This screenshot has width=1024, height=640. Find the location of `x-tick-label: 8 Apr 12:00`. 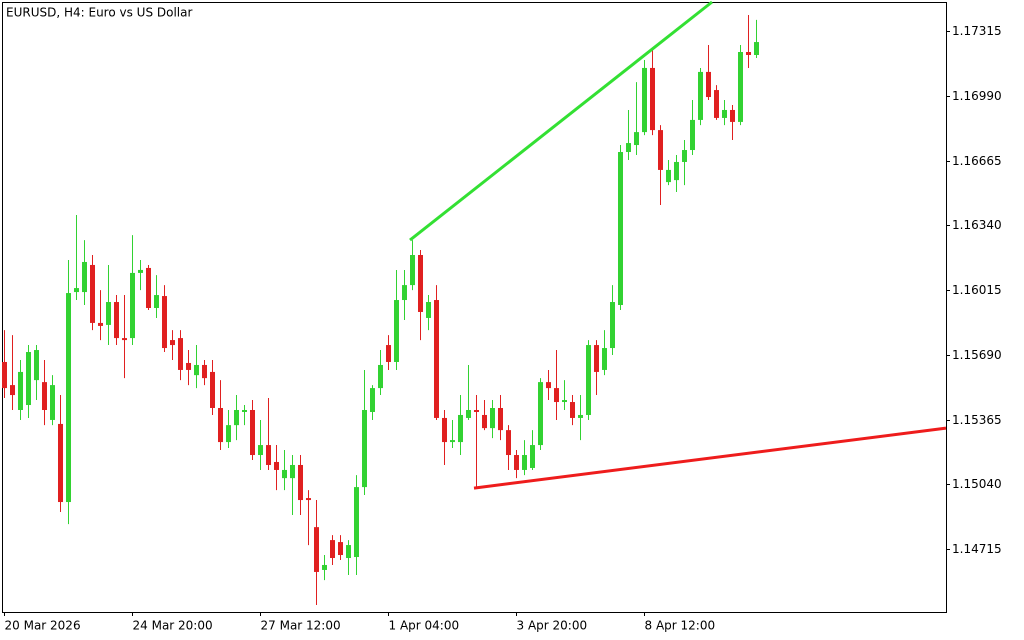

x-tick-label: 8 Apr 12:00 is located at coordinates (680, 626).